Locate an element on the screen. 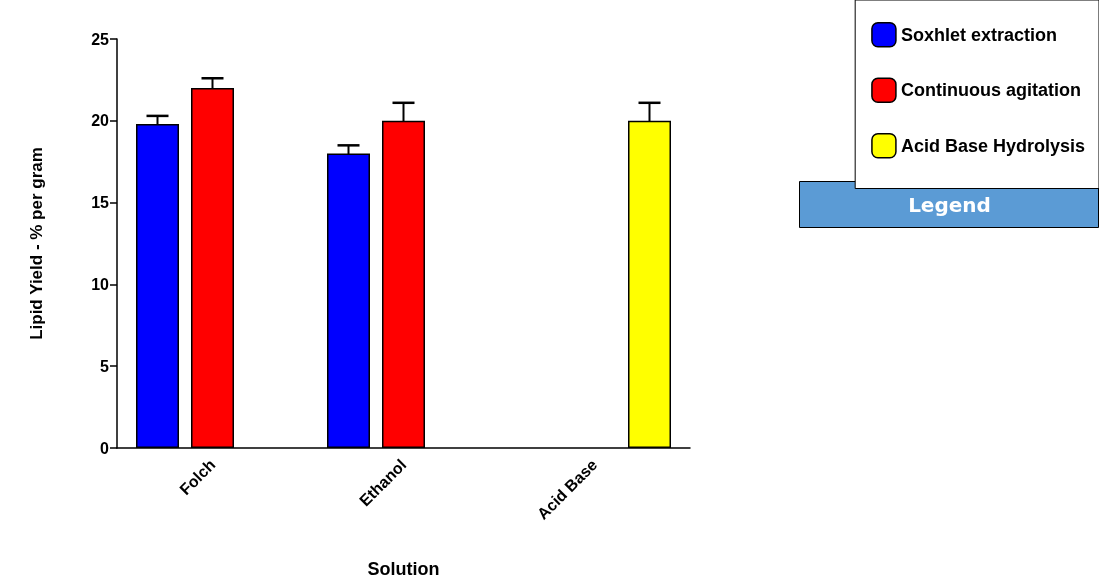 The image size is (1099, 583). y-tick-label: 0 is located at coordinates (105, 448).